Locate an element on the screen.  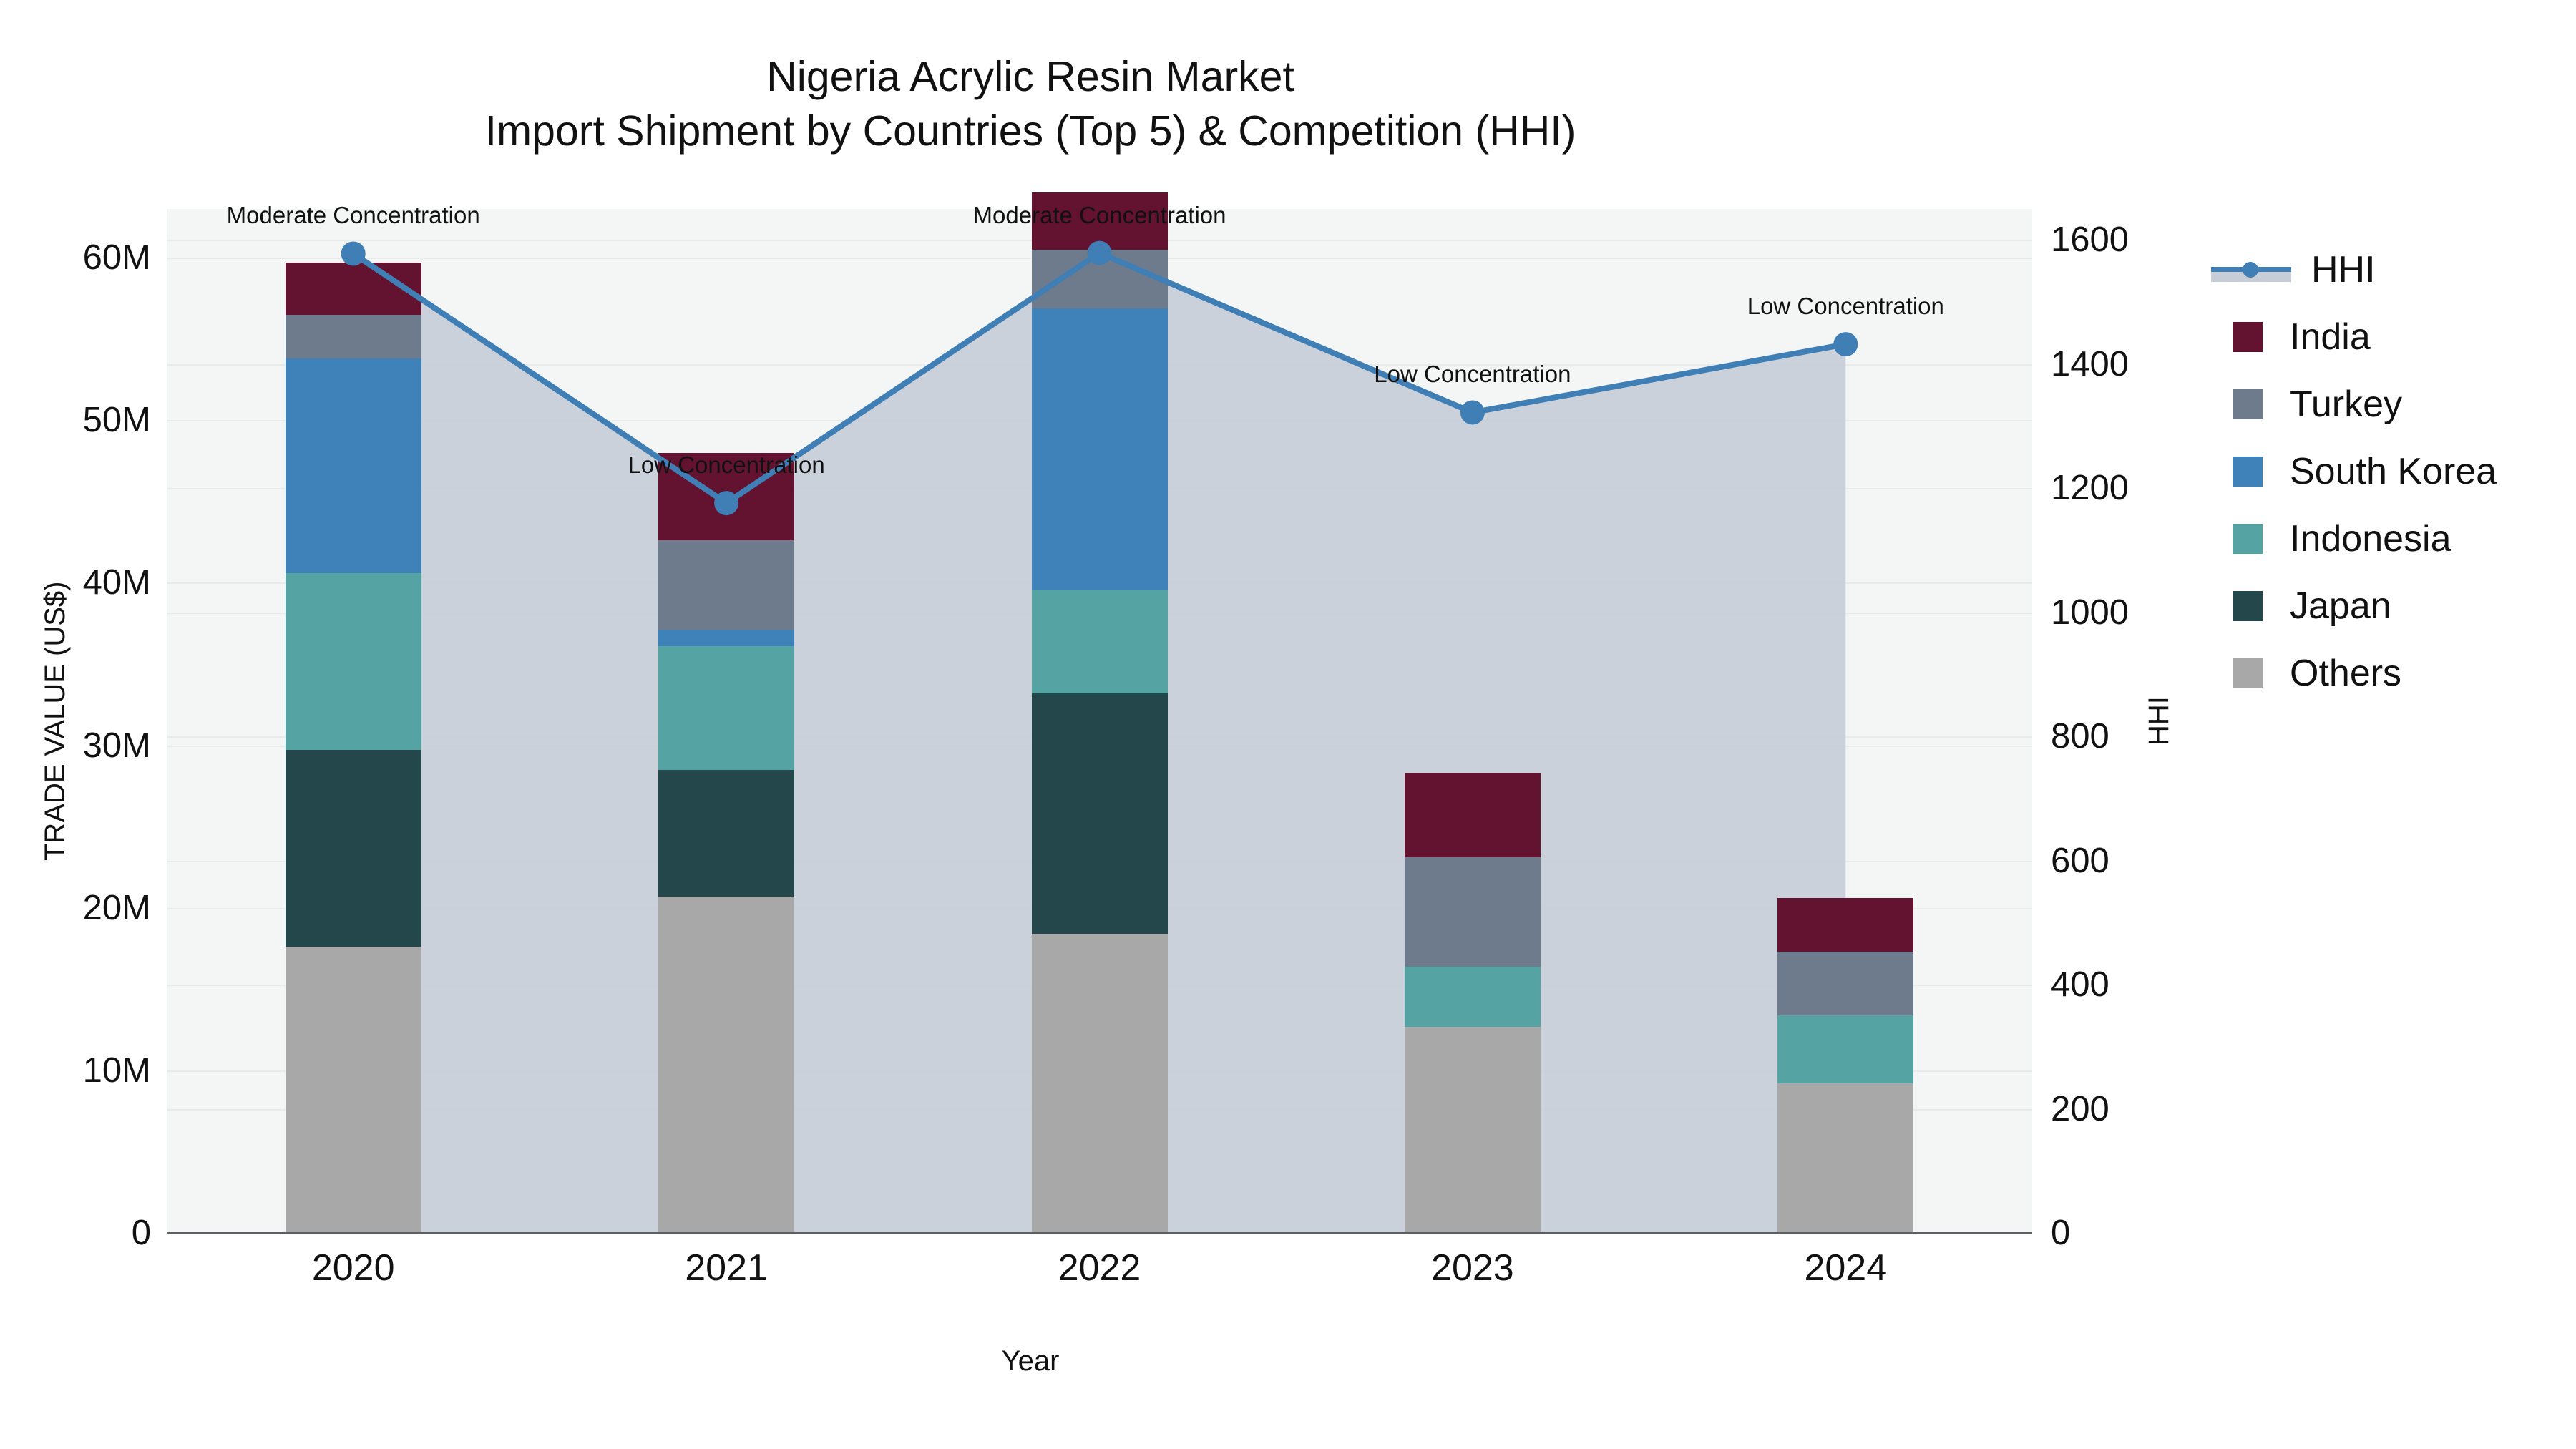
y-axis-left-title: TRADE VALUE (US$) is located at coordinates (55, 721).